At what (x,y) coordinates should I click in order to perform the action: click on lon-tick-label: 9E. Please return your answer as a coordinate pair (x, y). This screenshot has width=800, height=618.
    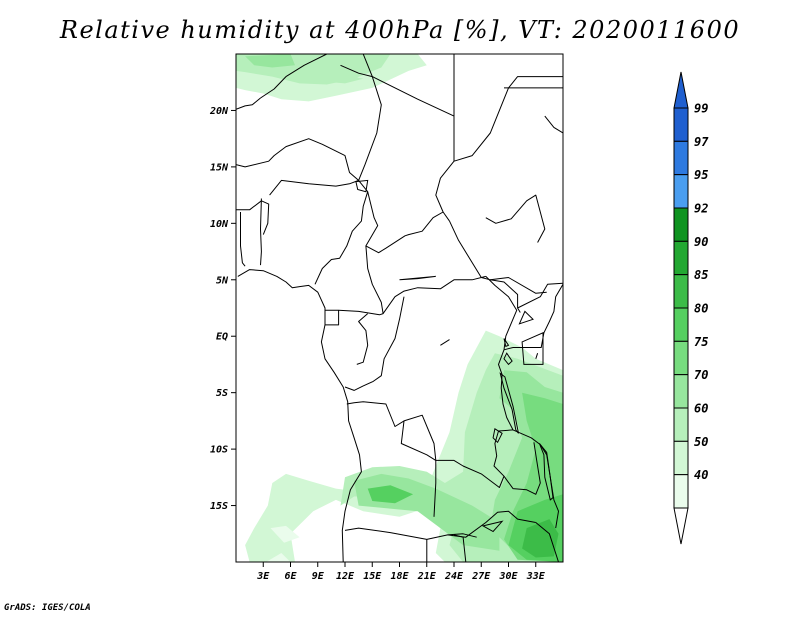
    Looking at the image, I should click on (318, 576).